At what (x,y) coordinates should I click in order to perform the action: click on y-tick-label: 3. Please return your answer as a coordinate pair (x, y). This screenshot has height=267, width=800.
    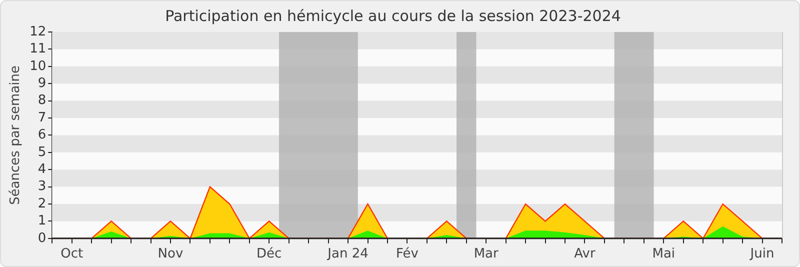
    Looking at the image, I should click on (42, 186).